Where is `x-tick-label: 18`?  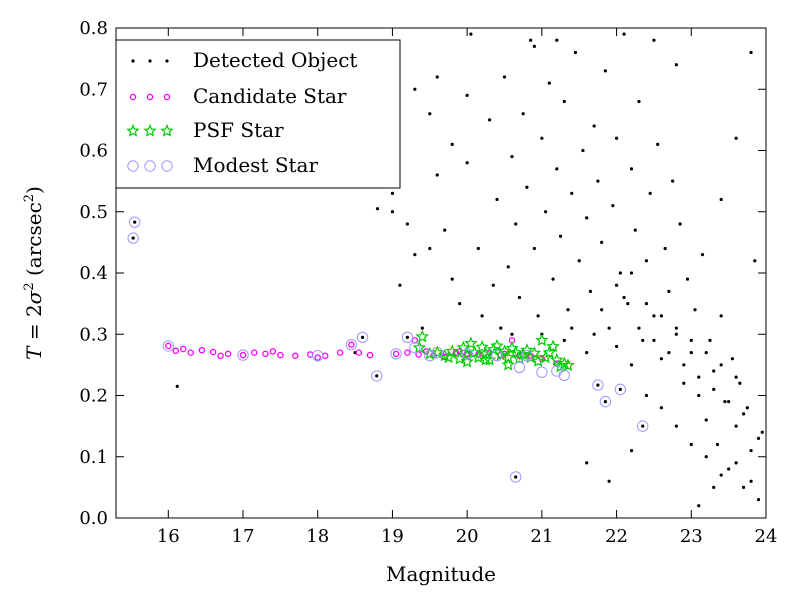
x-tick-label: 18 is located at coordinates (317, 536).